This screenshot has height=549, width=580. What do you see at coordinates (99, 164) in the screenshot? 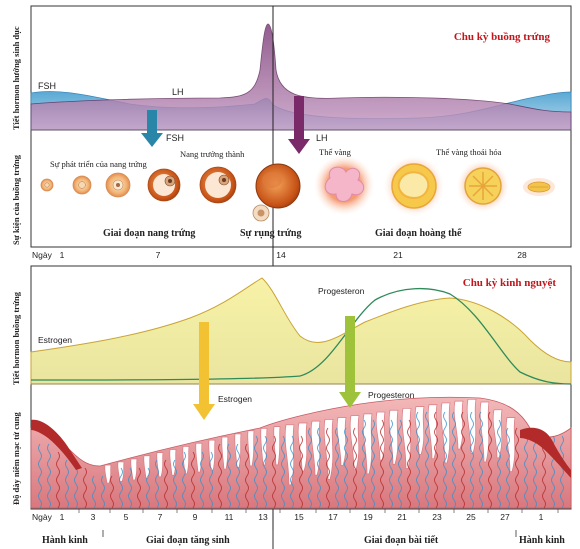
I see `follicle-development-label: Sự phát triển của nang trứng` at bounding box center [99, 164].